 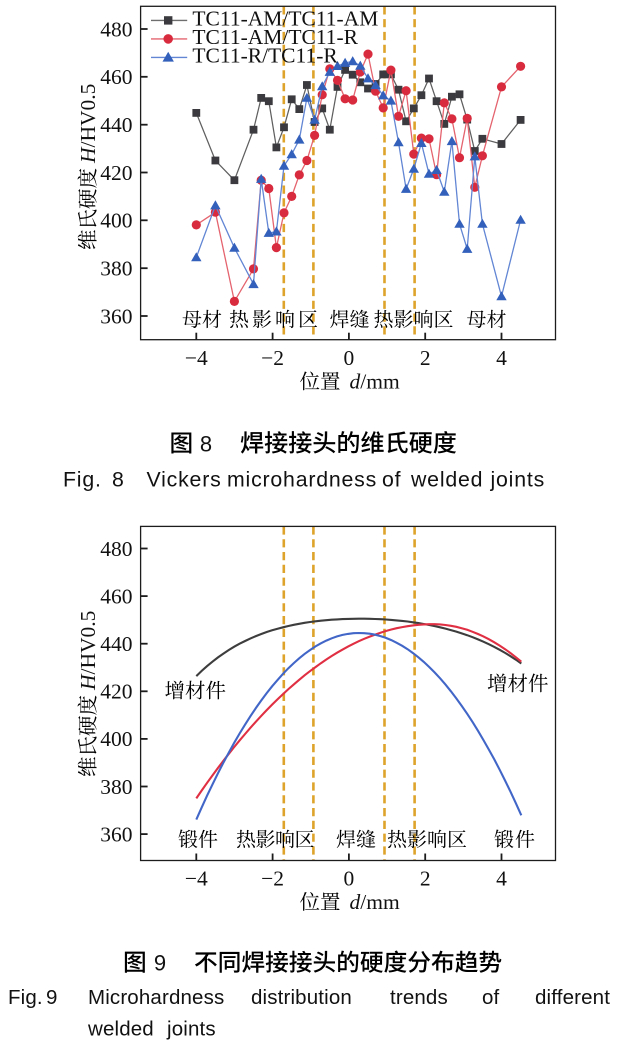 I want to click on svg-text: microhardness, so click(x=302, y=480).